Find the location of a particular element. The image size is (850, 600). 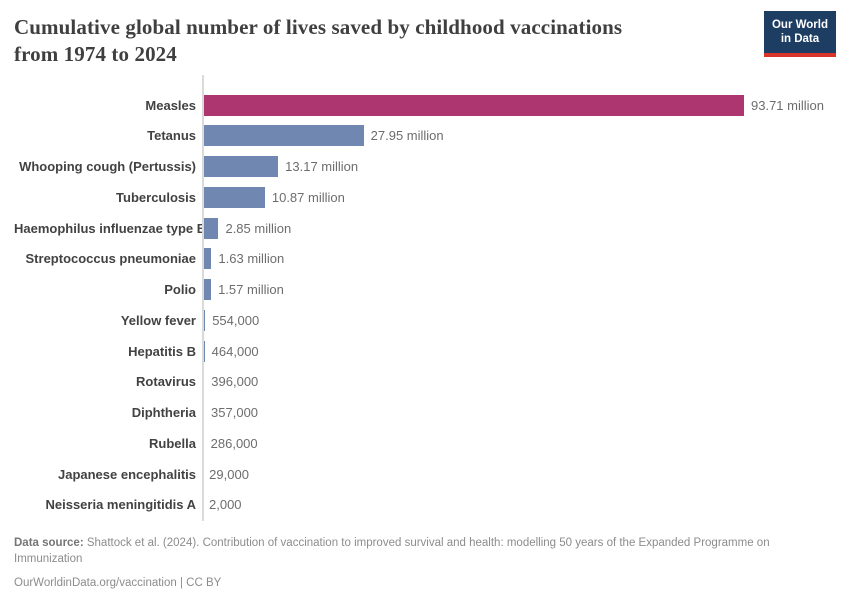

chart-row: Neisseria meningitidis A 2,000 is located at coordinates (425, 505).